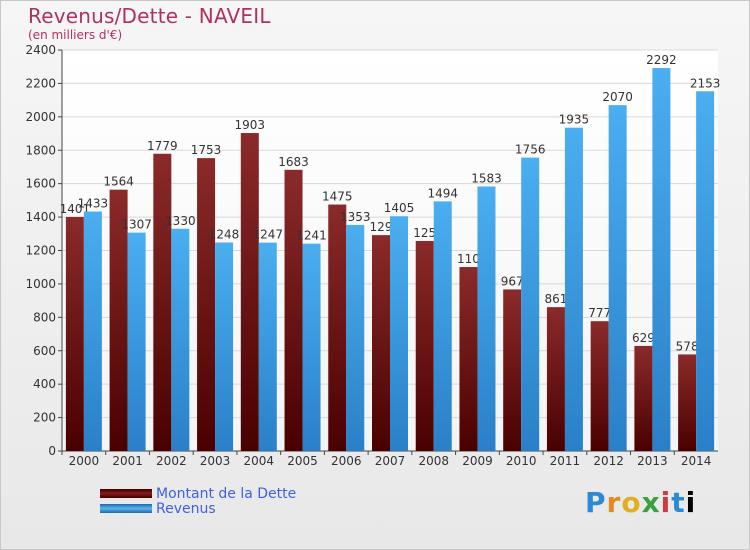  I want to click on data-label: 2292, so click(661, 60).